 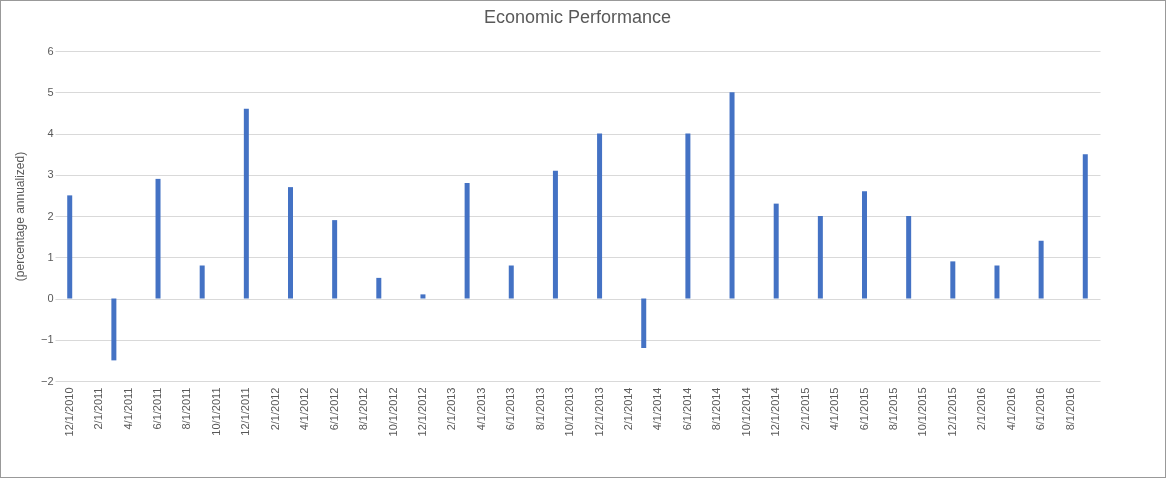 What do you see at coordinates (50, 50) in the screenshot?
I see `y-tick-label: 6` at bounding box center [50, 50].